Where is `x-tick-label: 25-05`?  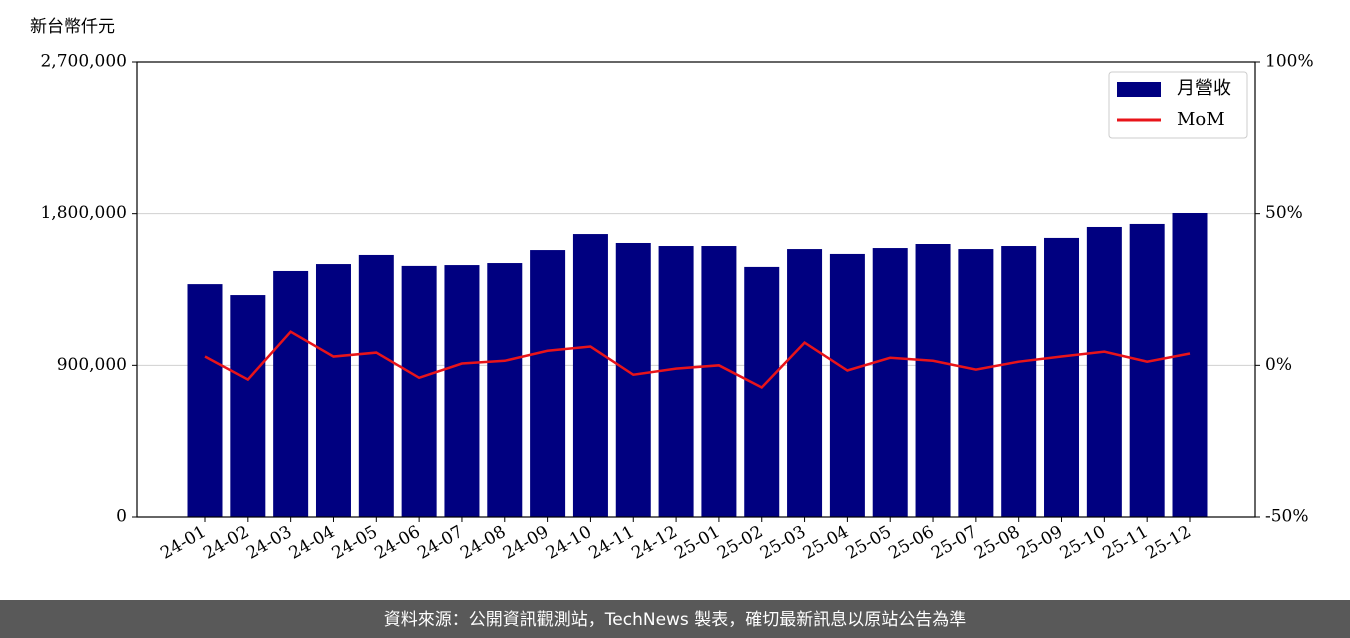
x-tick-label: 25-05 is located at coordinates (869, 543).